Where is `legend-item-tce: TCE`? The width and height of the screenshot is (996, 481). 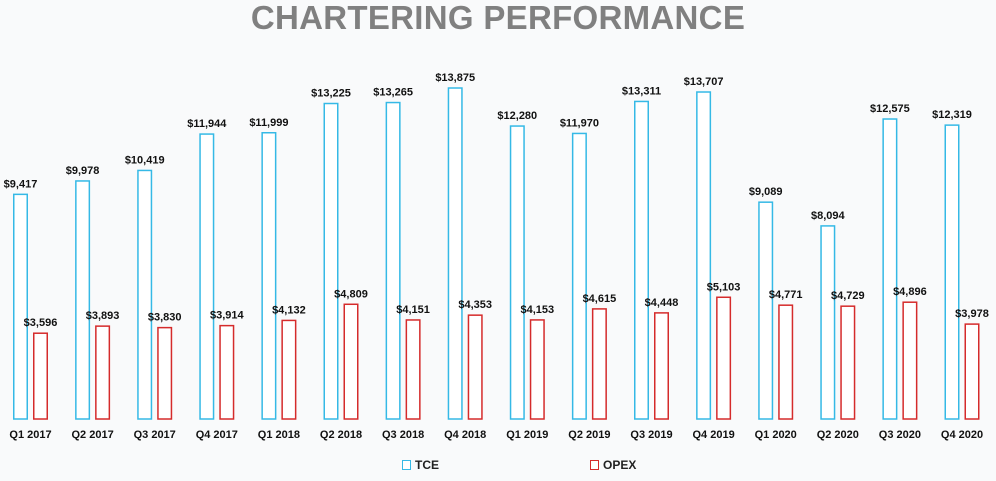
legend-item-tce: TCE is located at coordinates (420, 465).